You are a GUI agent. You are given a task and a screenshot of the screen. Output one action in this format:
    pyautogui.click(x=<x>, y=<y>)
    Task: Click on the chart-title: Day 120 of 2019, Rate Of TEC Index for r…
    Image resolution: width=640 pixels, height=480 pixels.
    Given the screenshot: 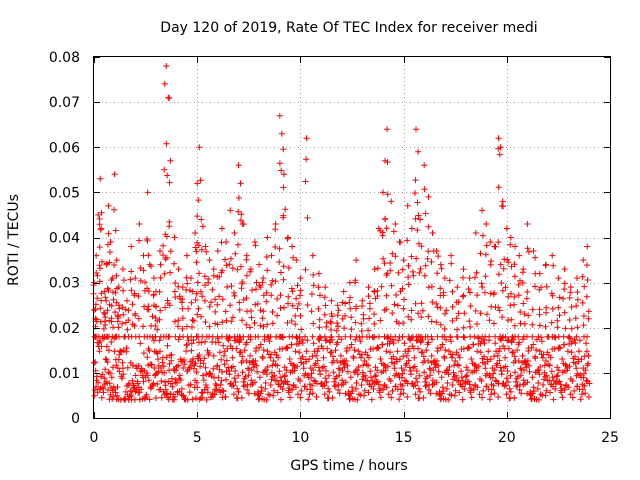 What is the action you would take?
    pyautogui.click(x=348, y=28)
    